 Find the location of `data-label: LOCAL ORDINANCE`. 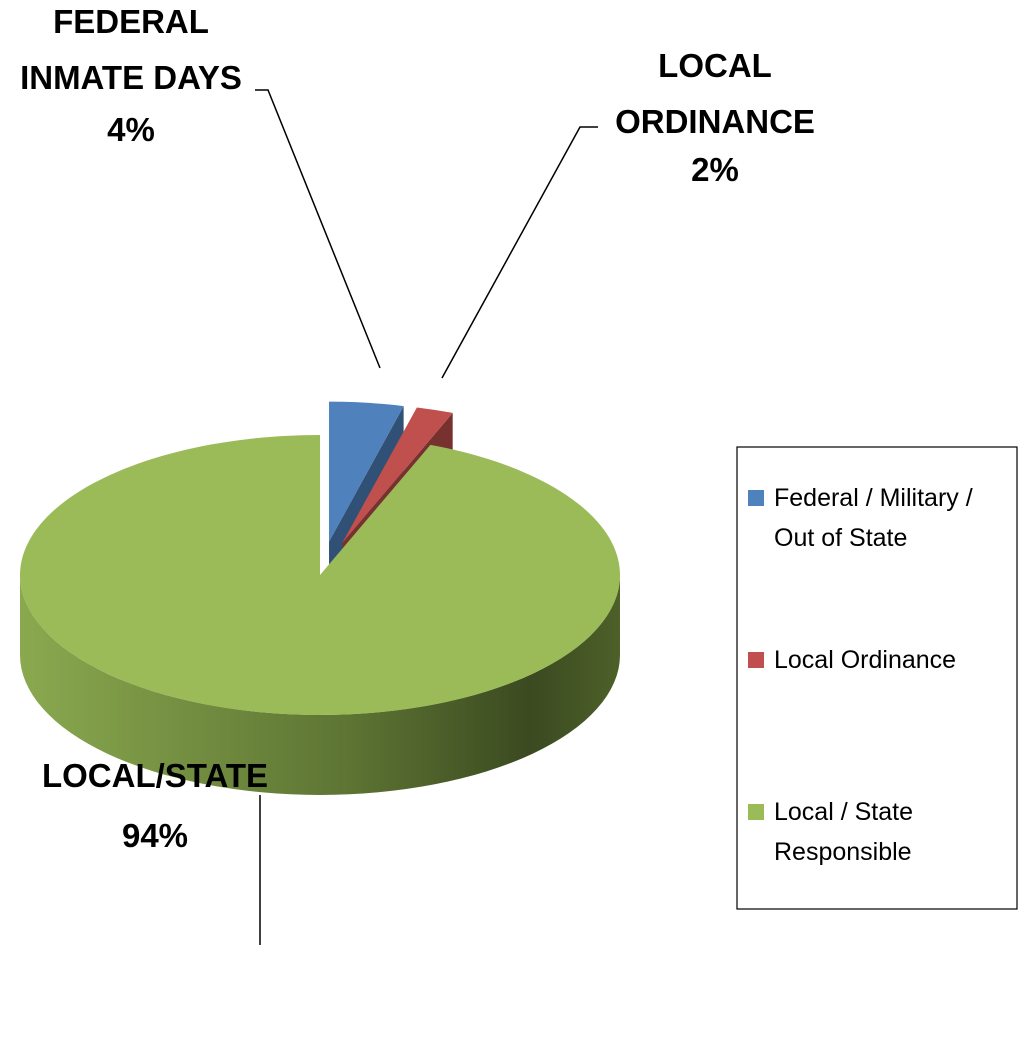

data-label: LOCAL ORDINANCE is located at coordinates (715, 93).